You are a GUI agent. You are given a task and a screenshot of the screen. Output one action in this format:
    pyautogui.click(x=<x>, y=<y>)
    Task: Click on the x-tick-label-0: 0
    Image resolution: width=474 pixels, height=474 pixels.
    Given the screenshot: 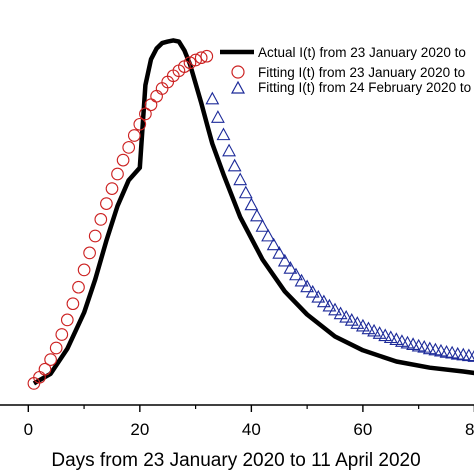 What is the action you would take?
    pyautogui.click(x=28, y=429)
    